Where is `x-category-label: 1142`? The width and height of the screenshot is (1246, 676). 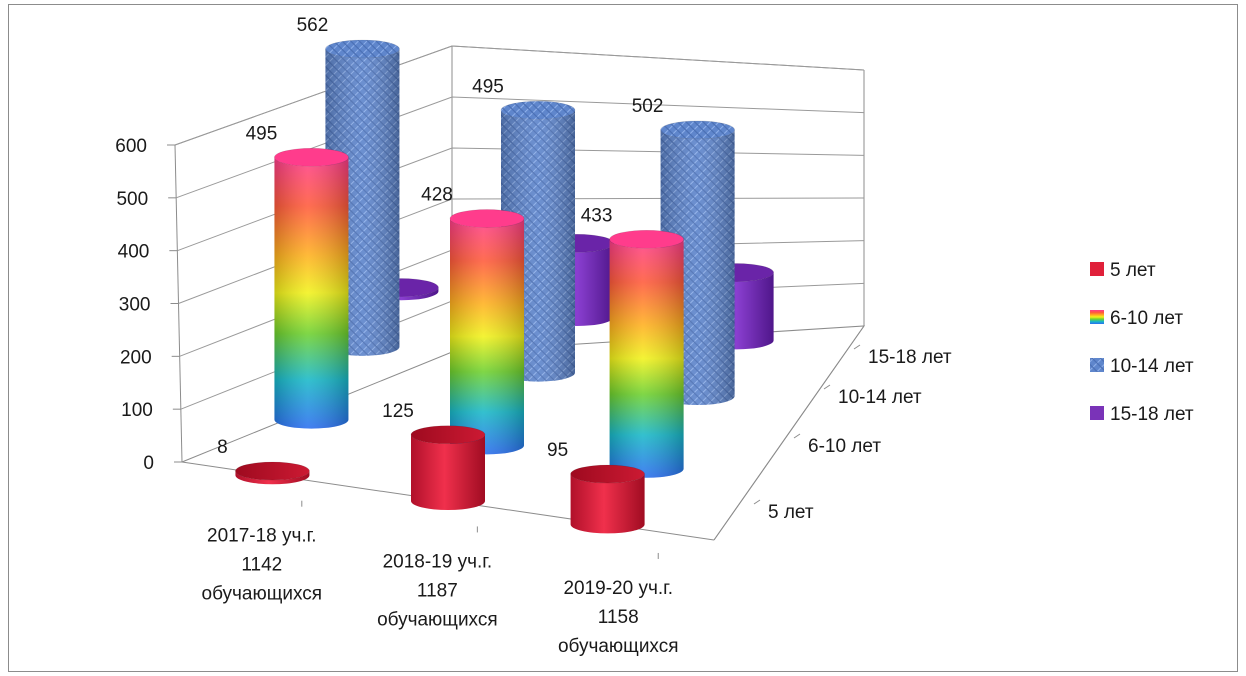
x-category-label: 1142 is located at coordinates (261, 565).